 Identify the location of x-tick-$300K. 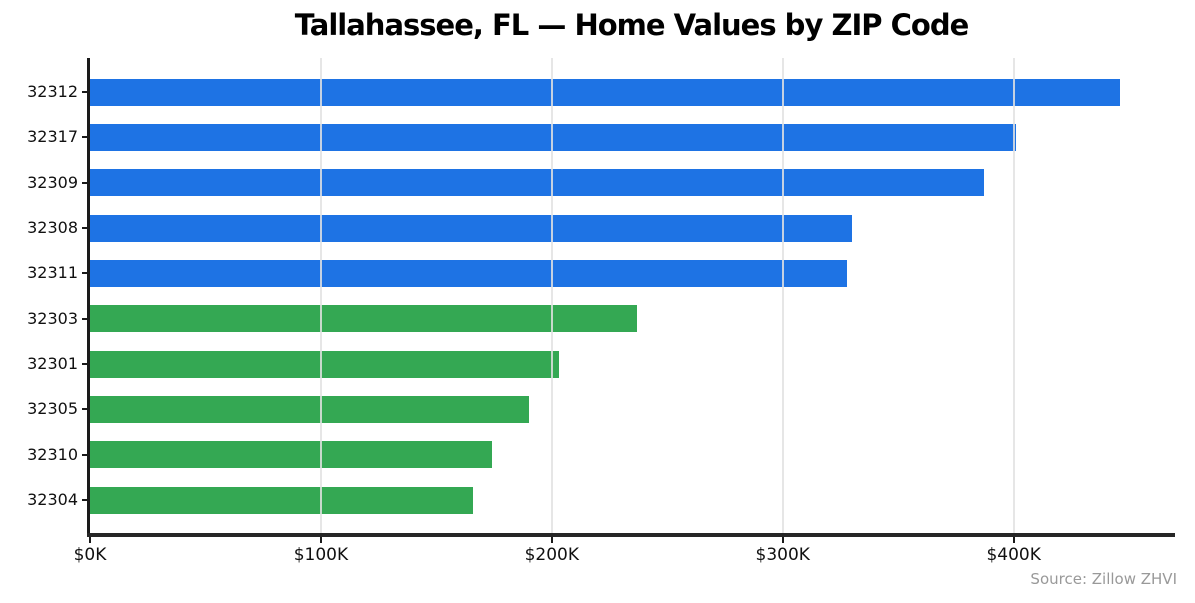
(782, 540).